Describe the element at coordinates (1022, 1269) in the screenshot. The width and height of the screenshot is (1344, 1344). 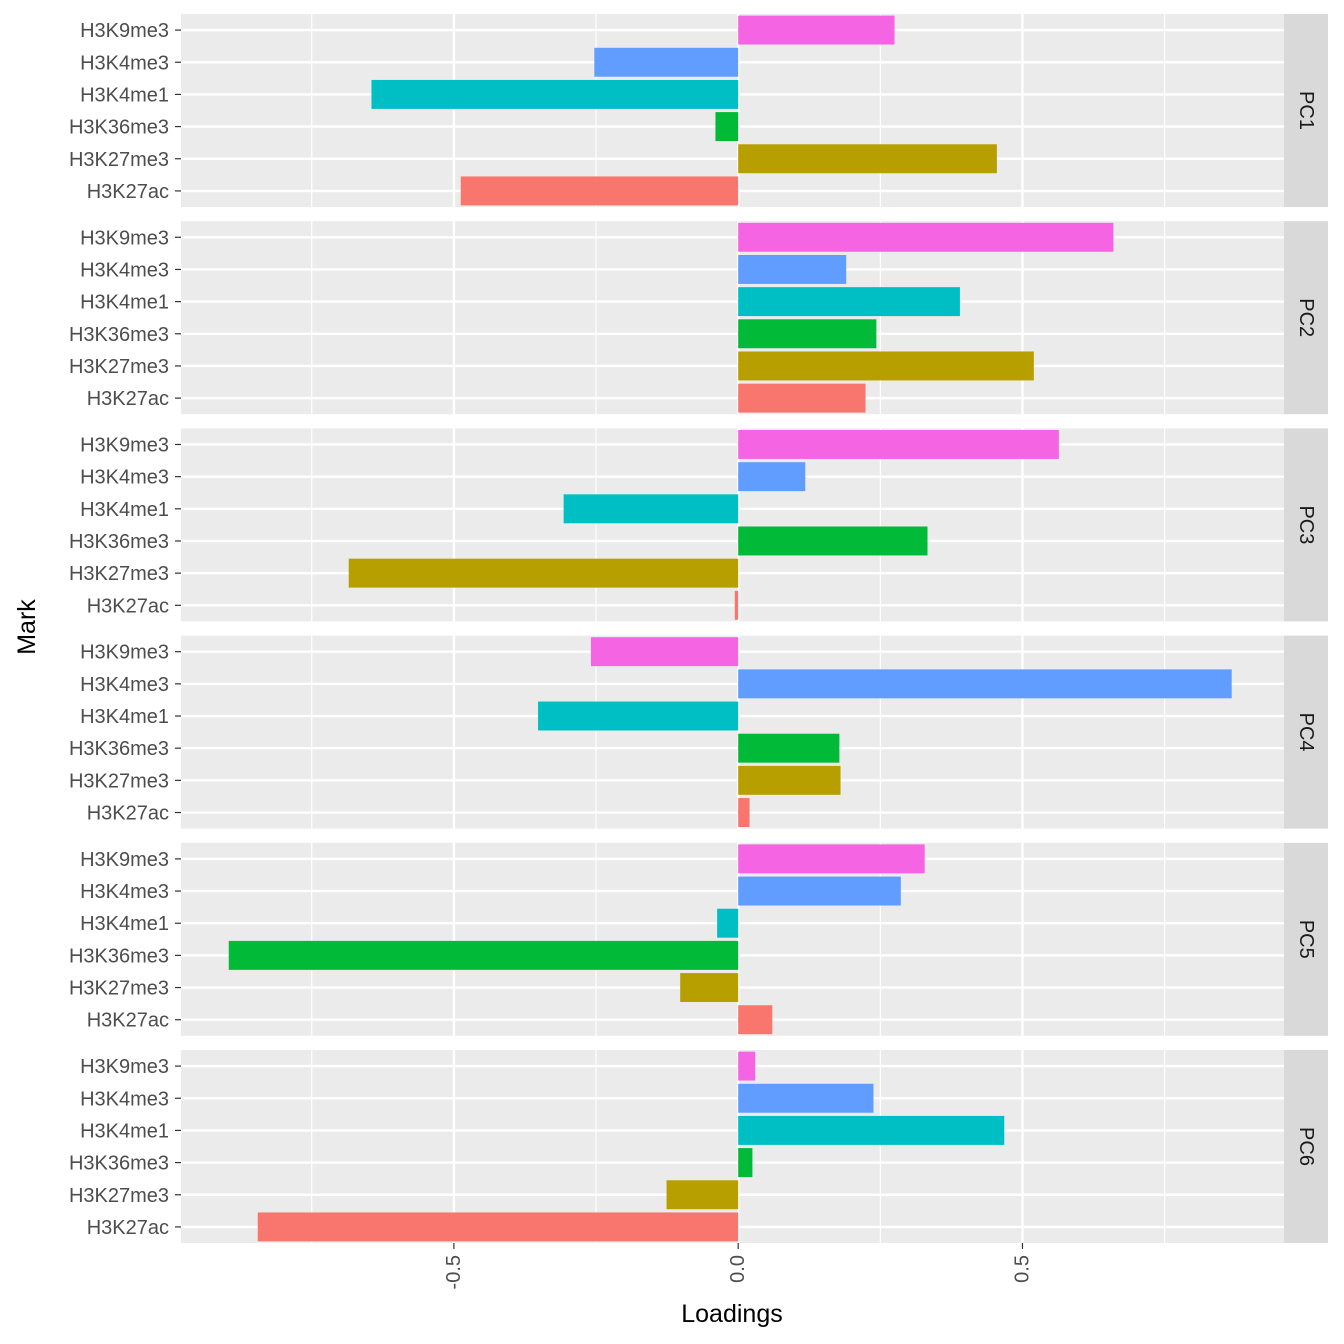
I see `x-tick-label: 0.5` at that location.